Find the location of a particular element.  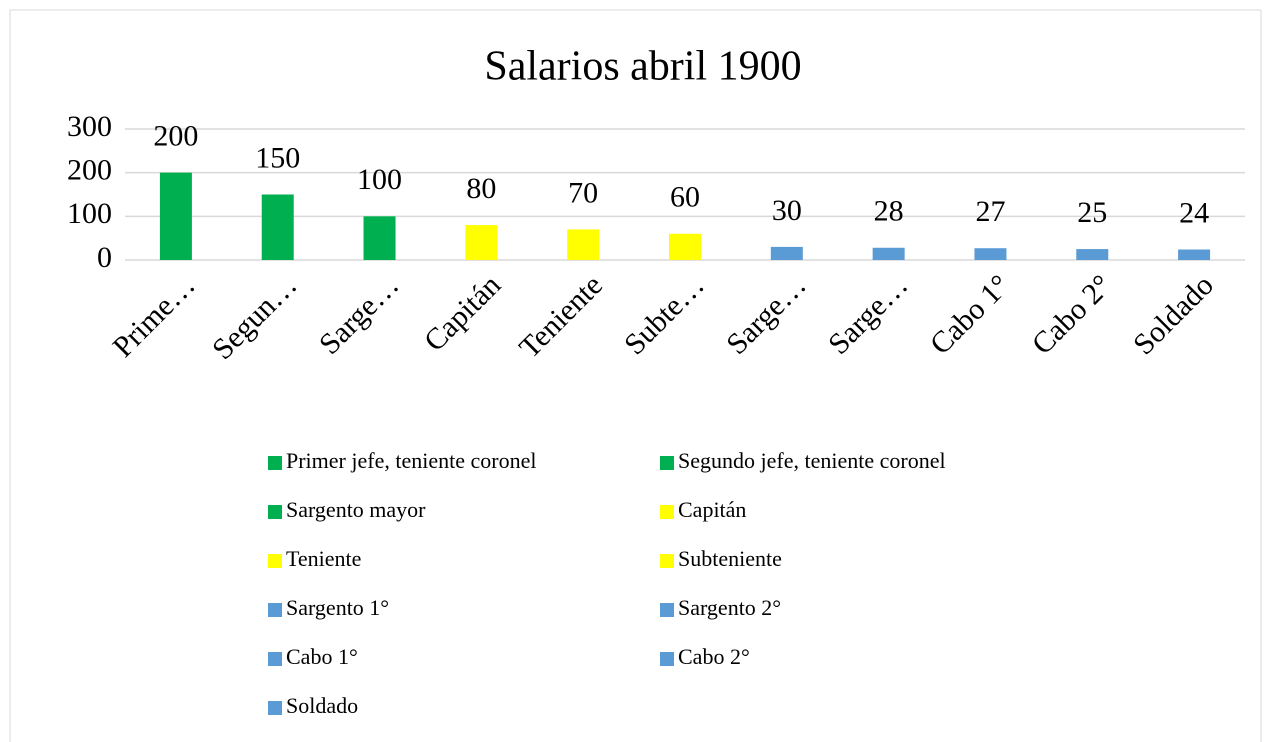

legend-label: Cabo 2° is located at coordinates (714, 656).